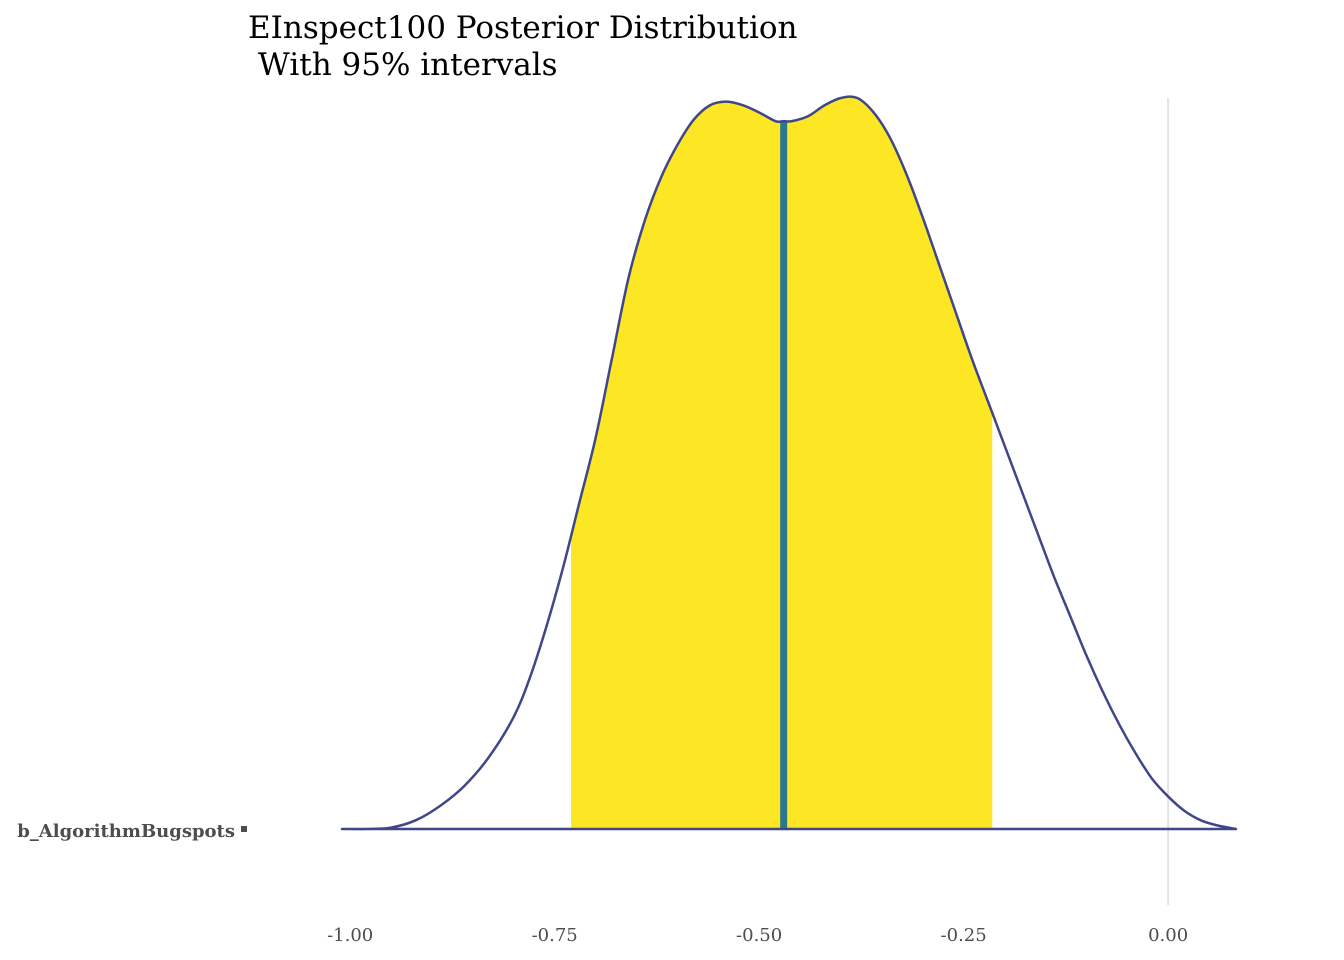 This screenshot has height=960, width=1344. Describe the element at coordinates (523, 28) in the screenshot. I see `chart-title: EInspect100 Posterior Distribution` at that location.